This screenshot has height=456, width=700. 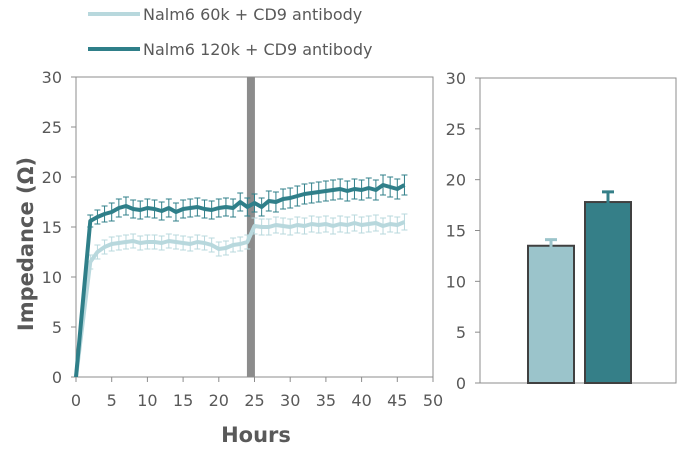 I want to click on line-y-tick-label: 20, so click(x=52, y=177).